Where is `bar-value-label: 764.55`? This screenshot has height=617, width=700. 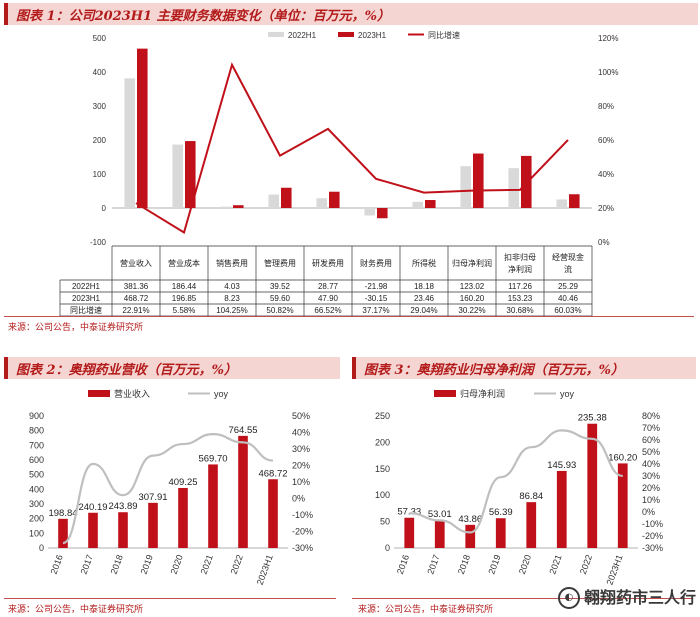
bar-value-label: 764.55 is located at coordinates (242, 430).